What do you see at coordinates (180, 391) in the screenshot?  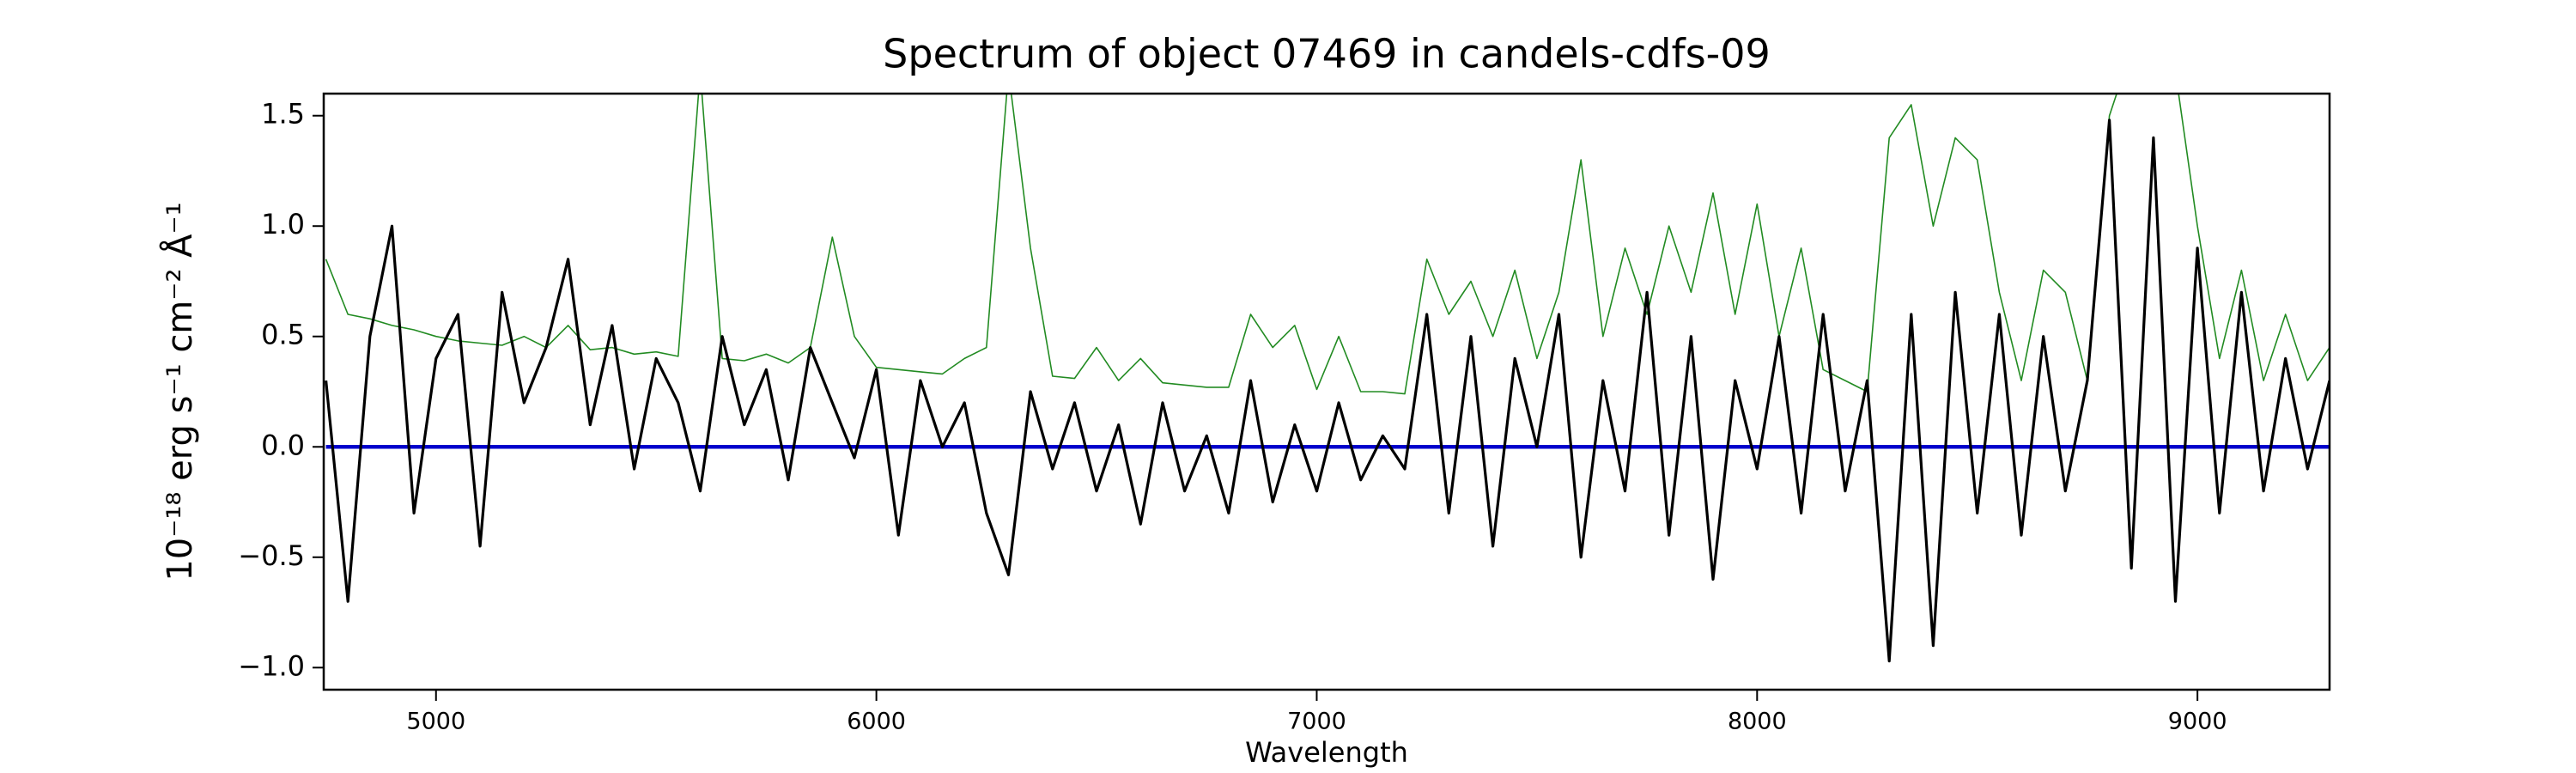 I see `y-axis-label: 10⁻¹⁸ erg s⁻¹ cm⁻² Å⁻¹` at bounding box center [180, 391].